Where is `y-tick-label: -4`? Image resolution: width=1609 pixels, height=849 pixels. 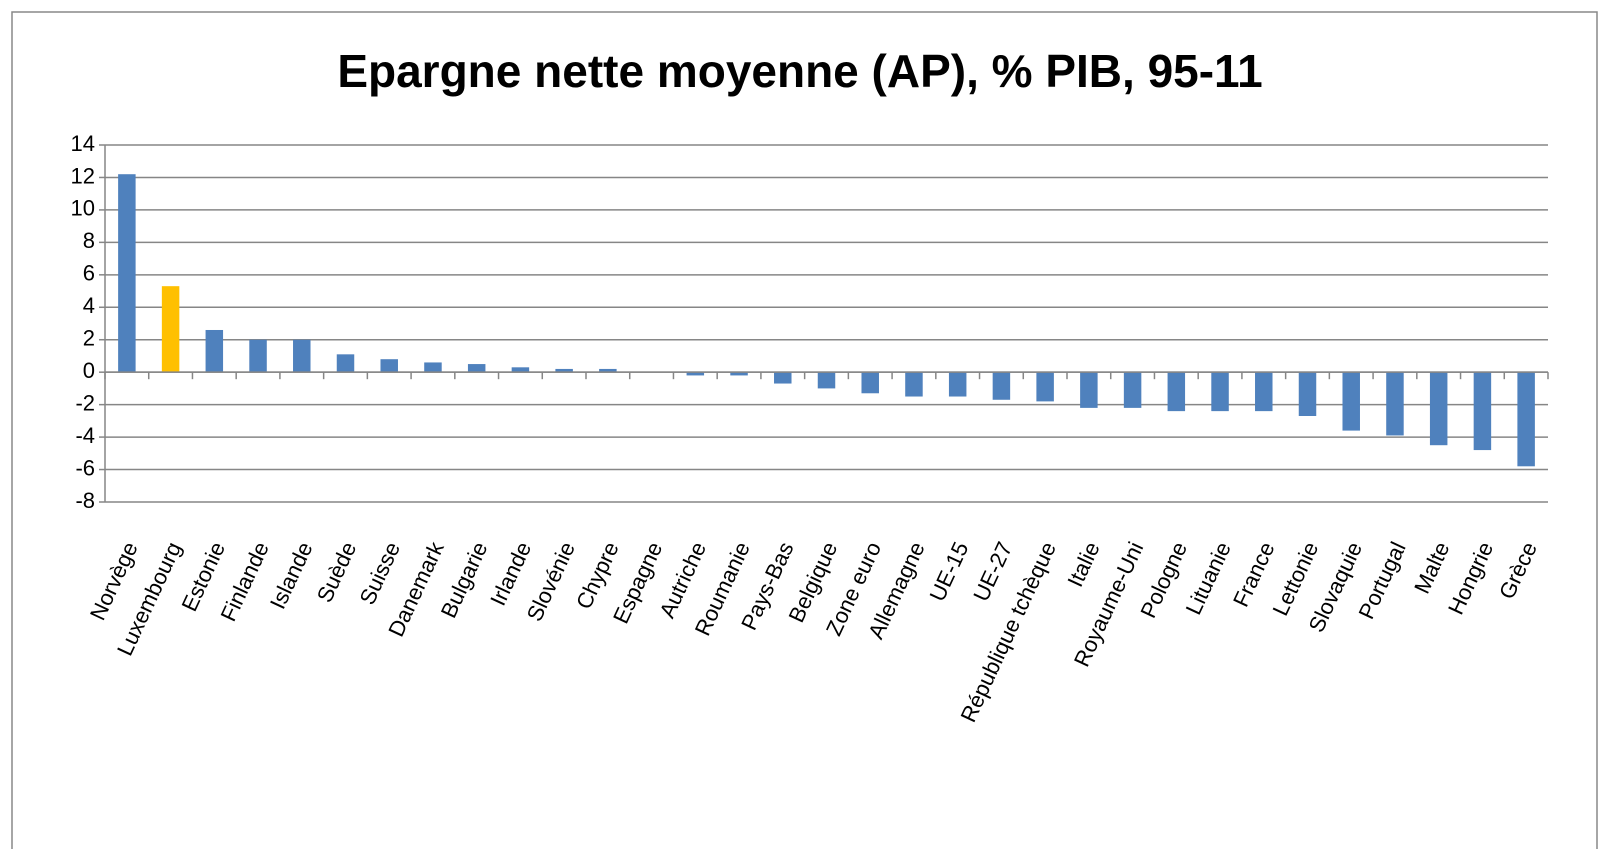
y-tick-label: -4 is located at coordinates (85, 435).